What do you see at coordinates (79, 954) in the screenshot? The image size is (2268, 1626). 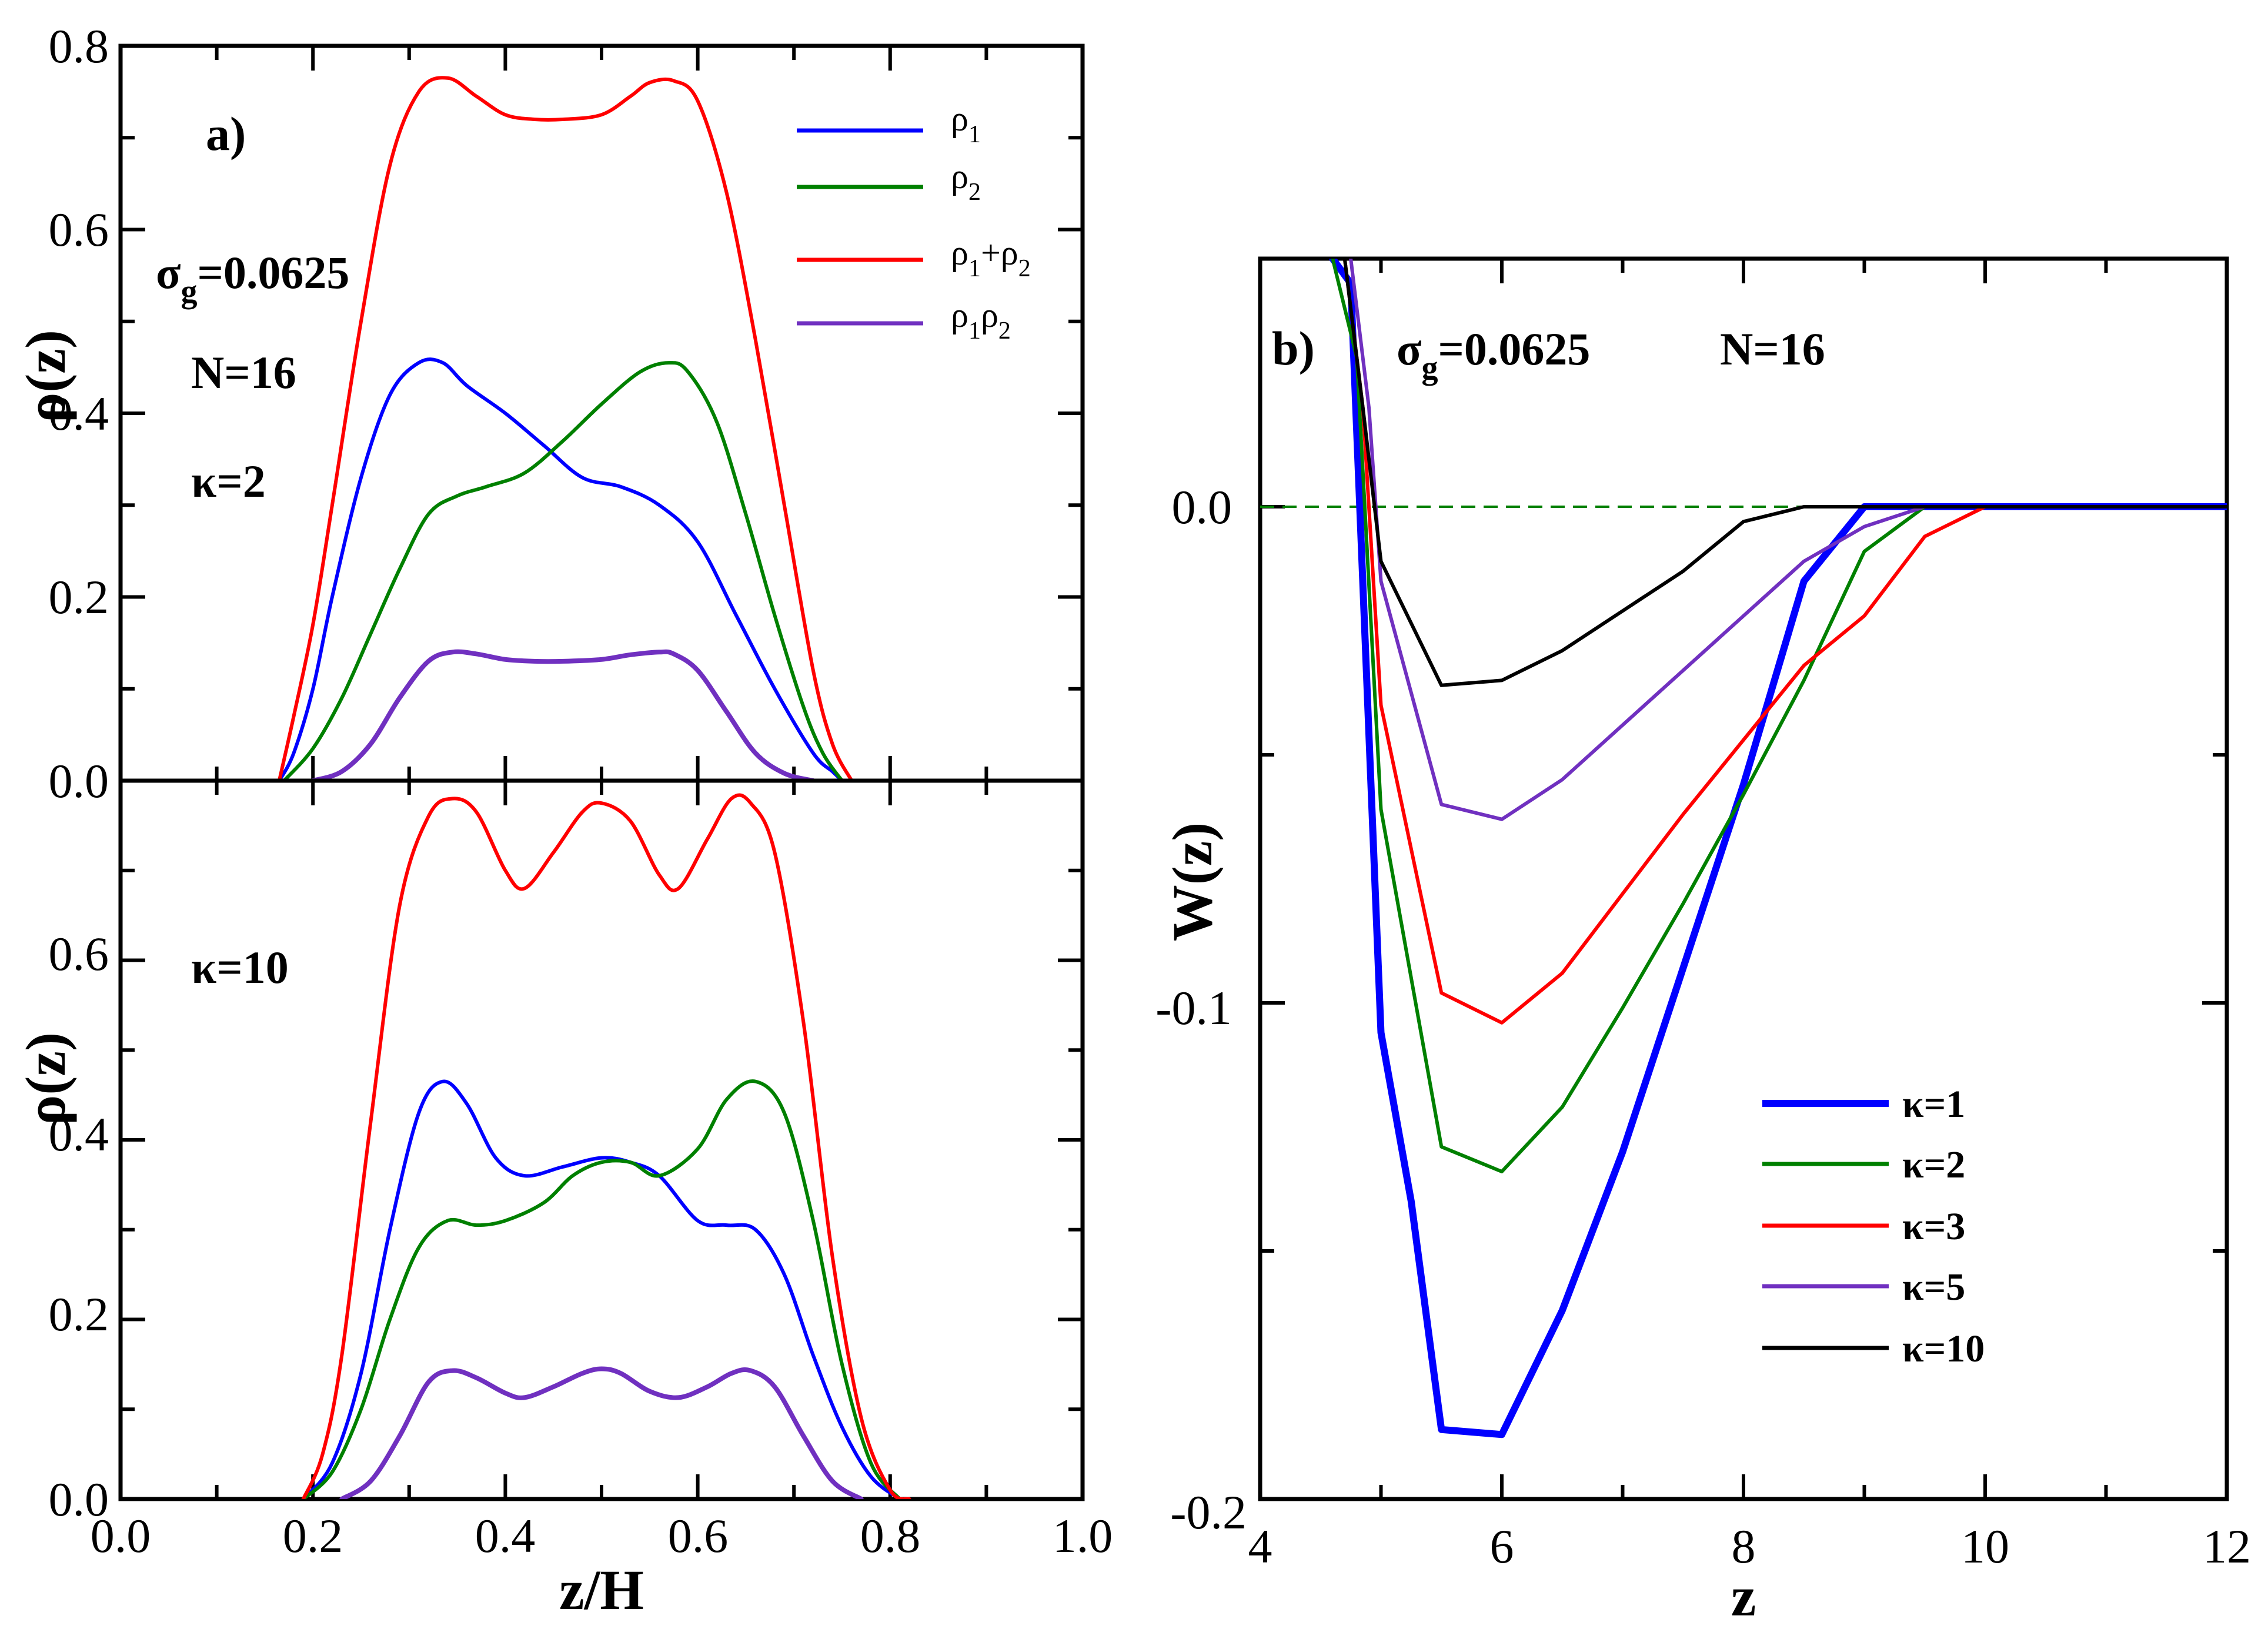 I see `a-bottom-ytick-0.6: 0.6` at bounding box center [79, 954].